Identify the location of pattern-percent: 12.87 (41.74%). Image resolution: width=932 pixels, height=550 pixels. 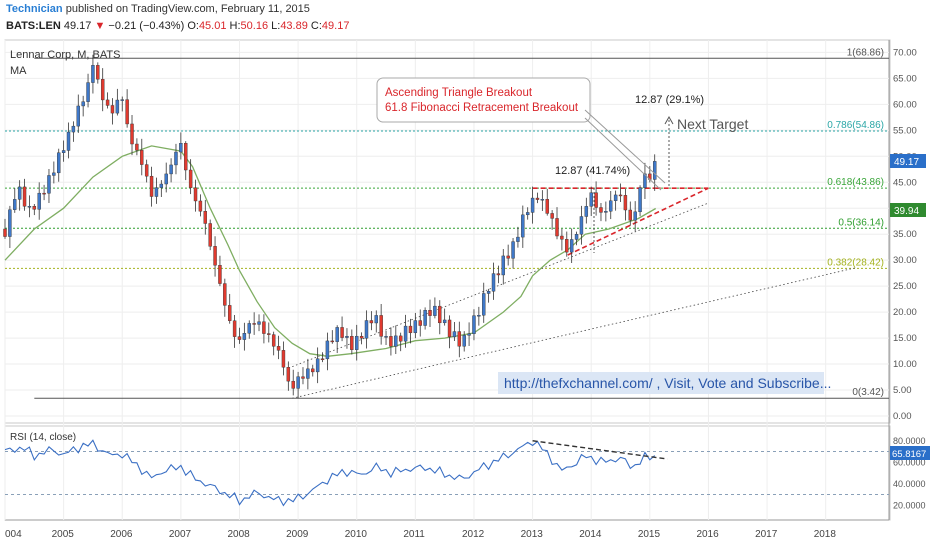
(592, 171).